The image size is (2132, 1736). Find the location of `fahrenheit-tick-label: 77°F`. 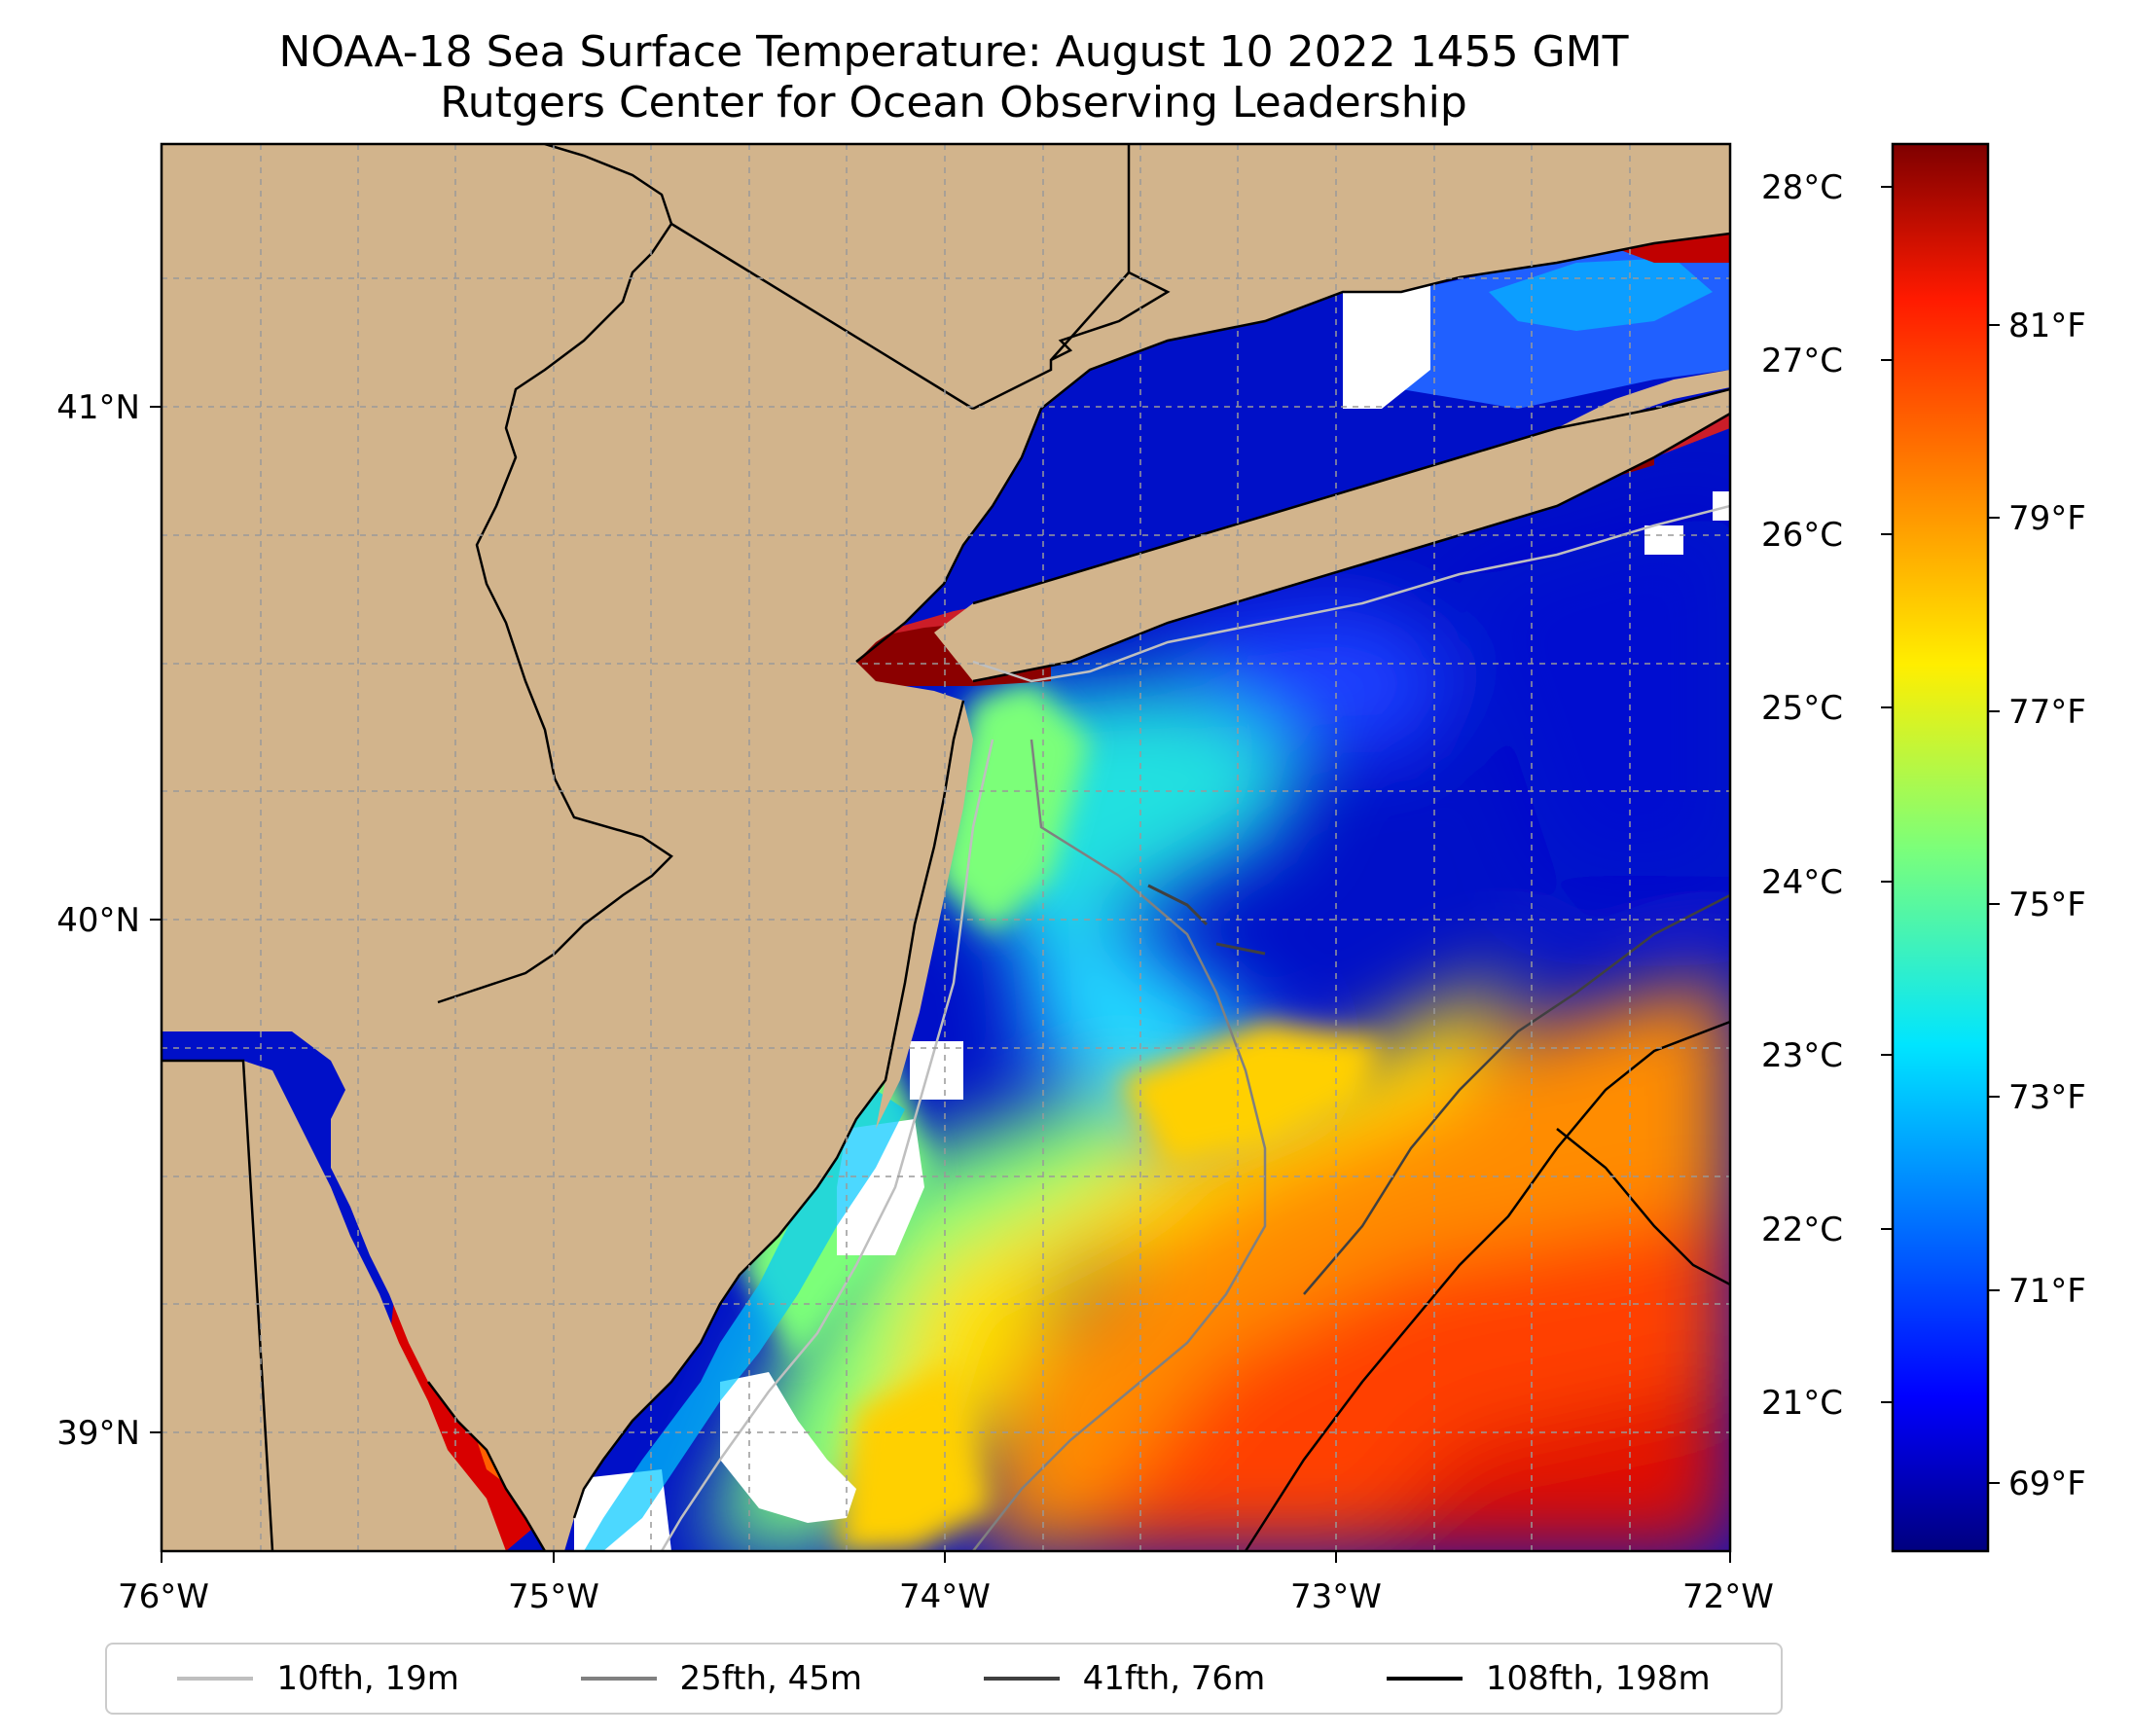

fahrenheit-tick-label: 77°F is located at coordinates (2047, 713).